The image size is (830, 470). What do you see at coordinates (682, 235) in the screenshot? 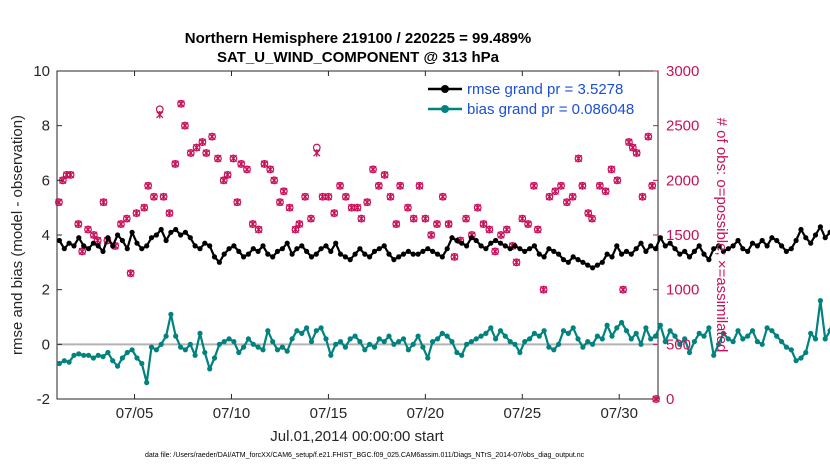
I see `y2-tick-label: 1500` at bounding box center [682, 235].